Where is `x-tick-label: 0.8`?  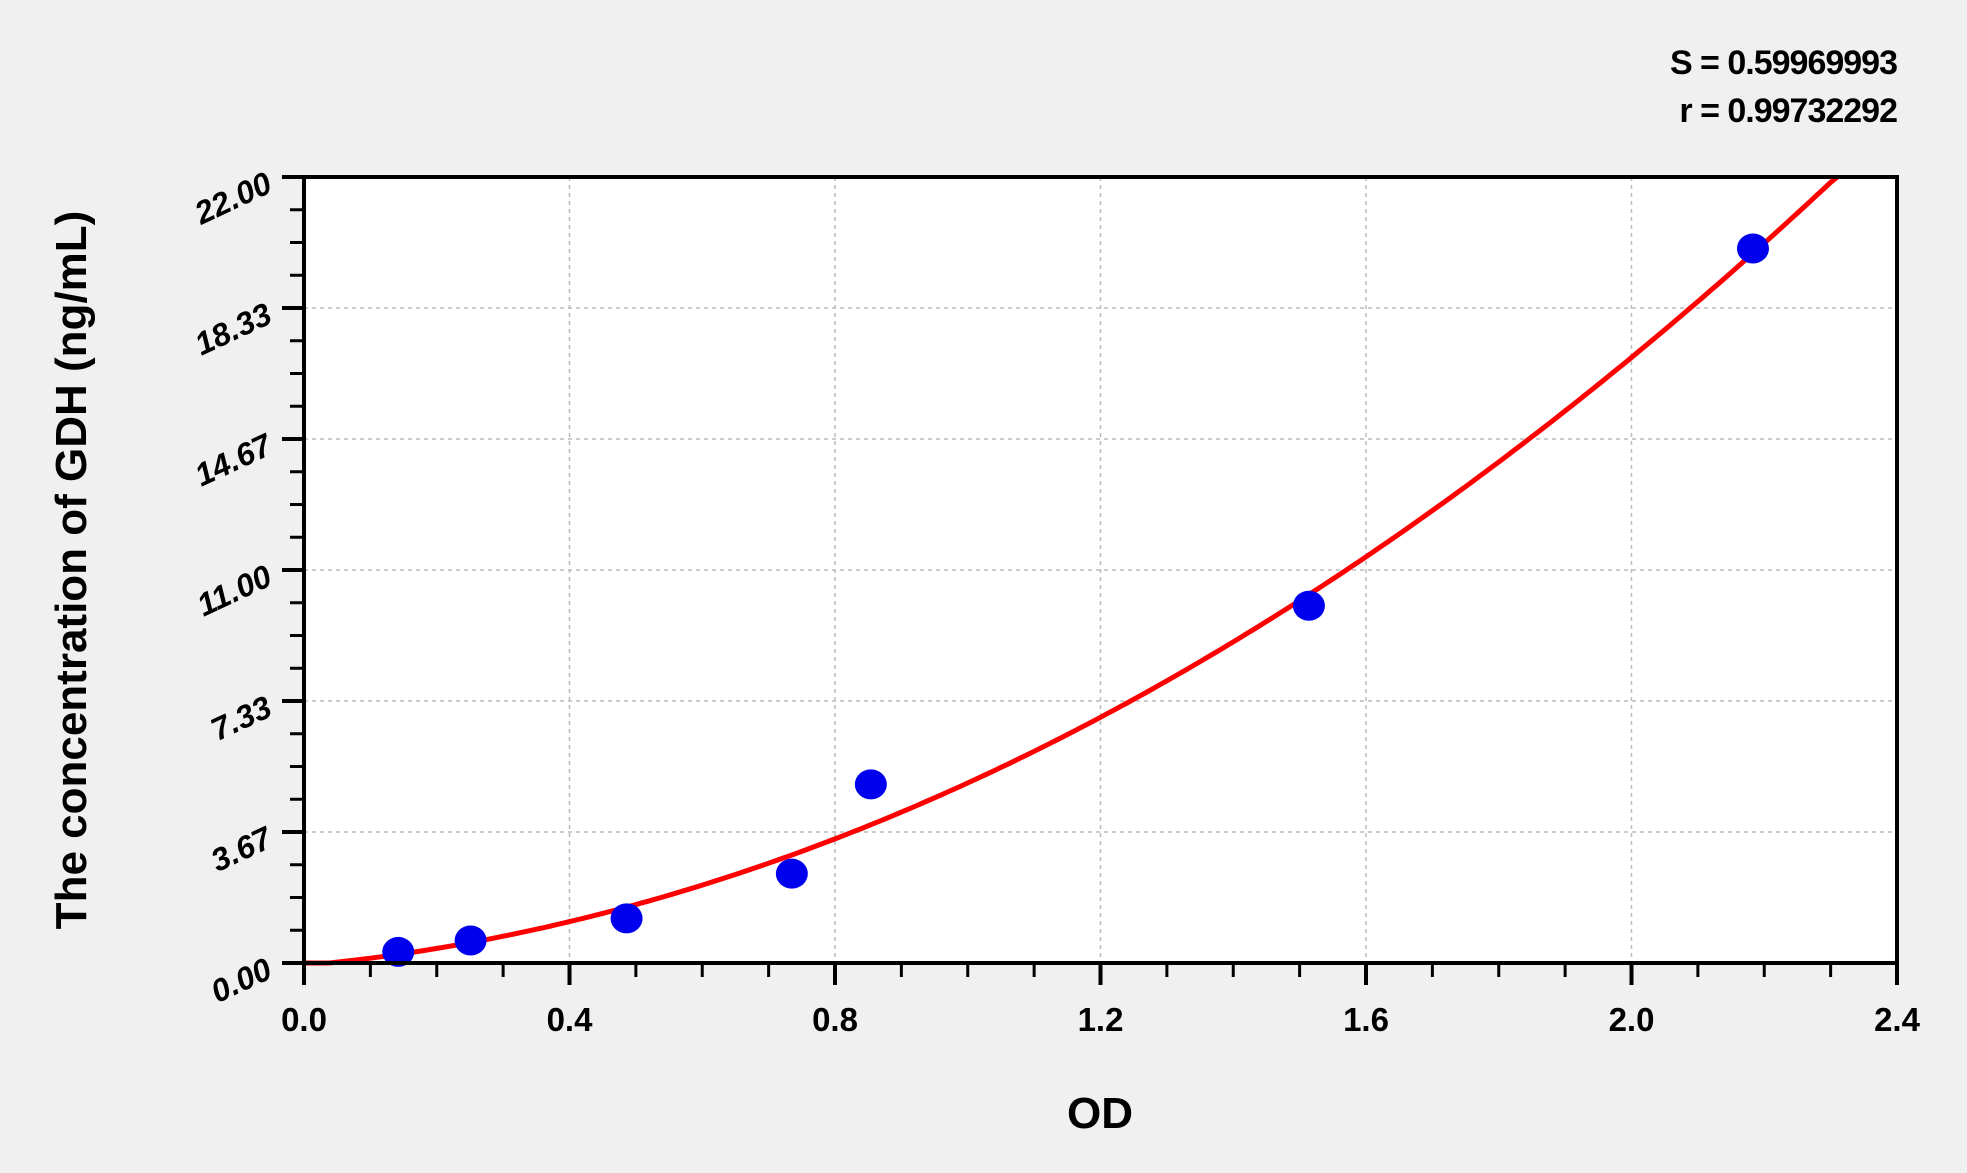
x-tick-label: 0.8 is located at coordinates (835, 1019).